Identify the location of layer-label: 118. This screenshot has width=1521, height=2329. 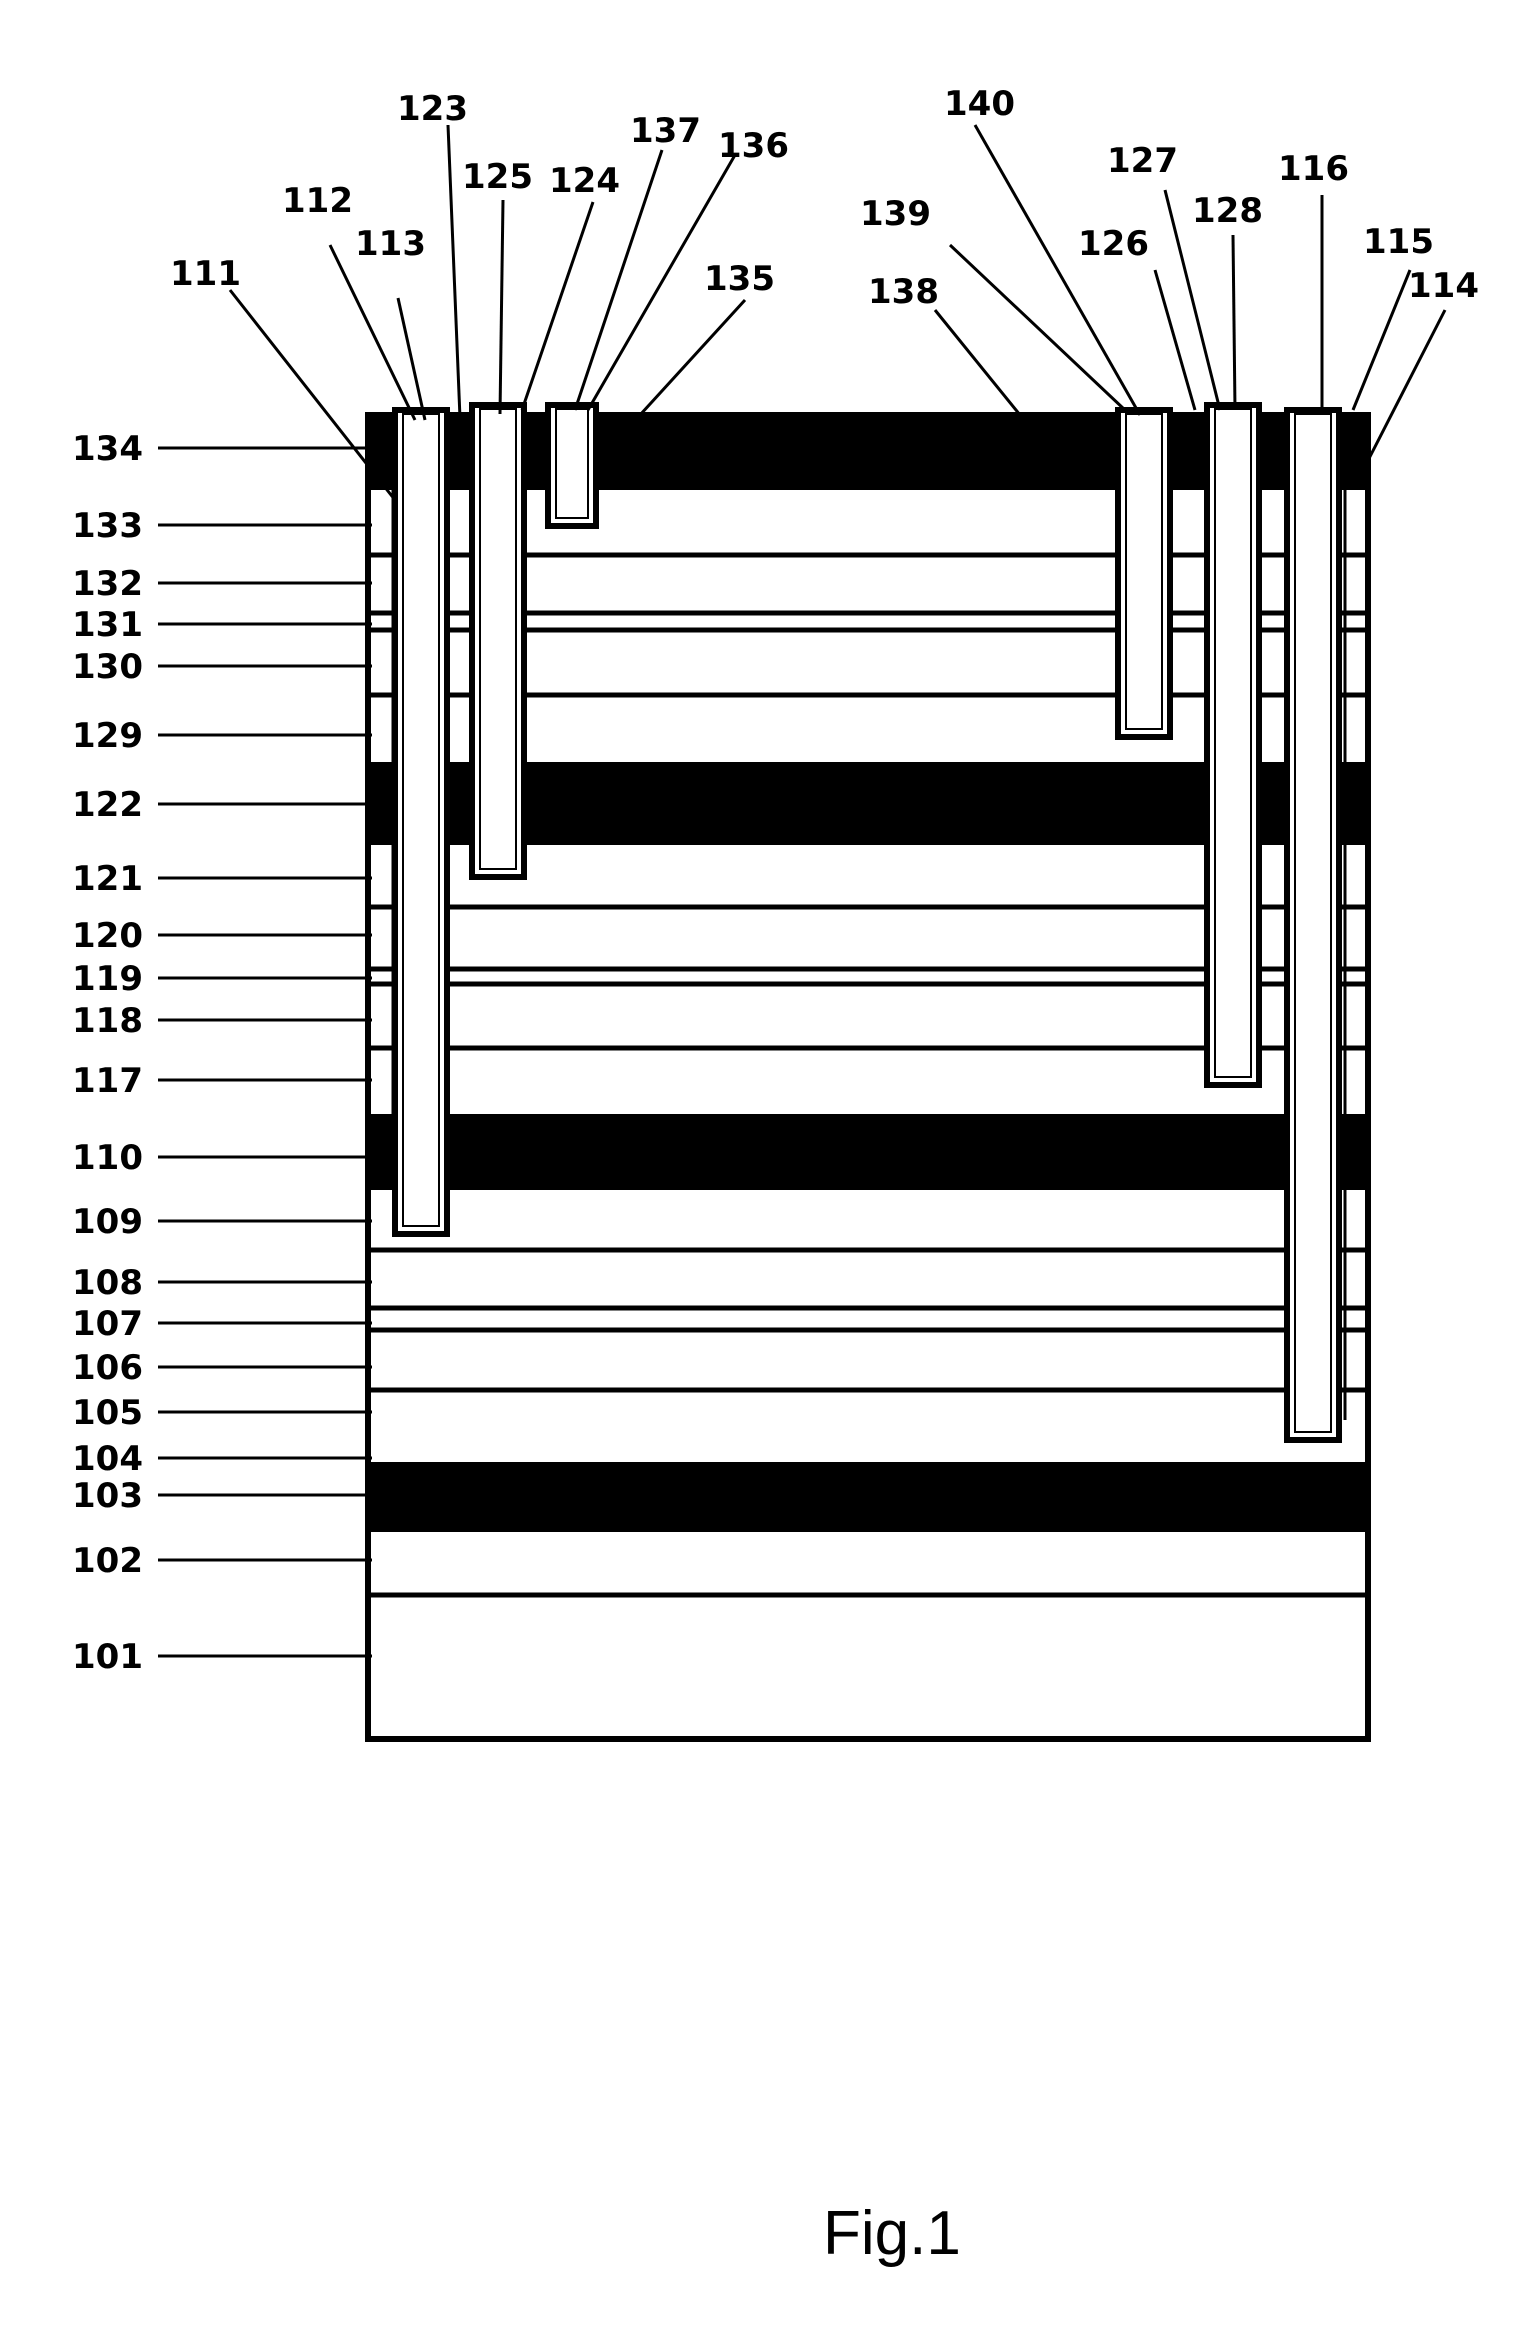
(107, 1021).